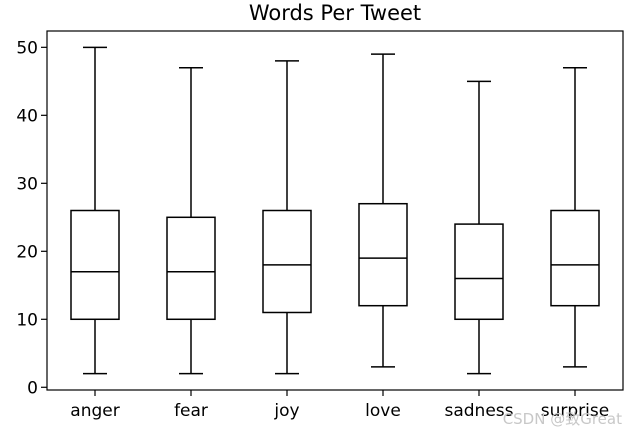  Describe the element at coordinates (191, 411) in the screenshot. I see `x-tick-label-fear: fear` at that location.